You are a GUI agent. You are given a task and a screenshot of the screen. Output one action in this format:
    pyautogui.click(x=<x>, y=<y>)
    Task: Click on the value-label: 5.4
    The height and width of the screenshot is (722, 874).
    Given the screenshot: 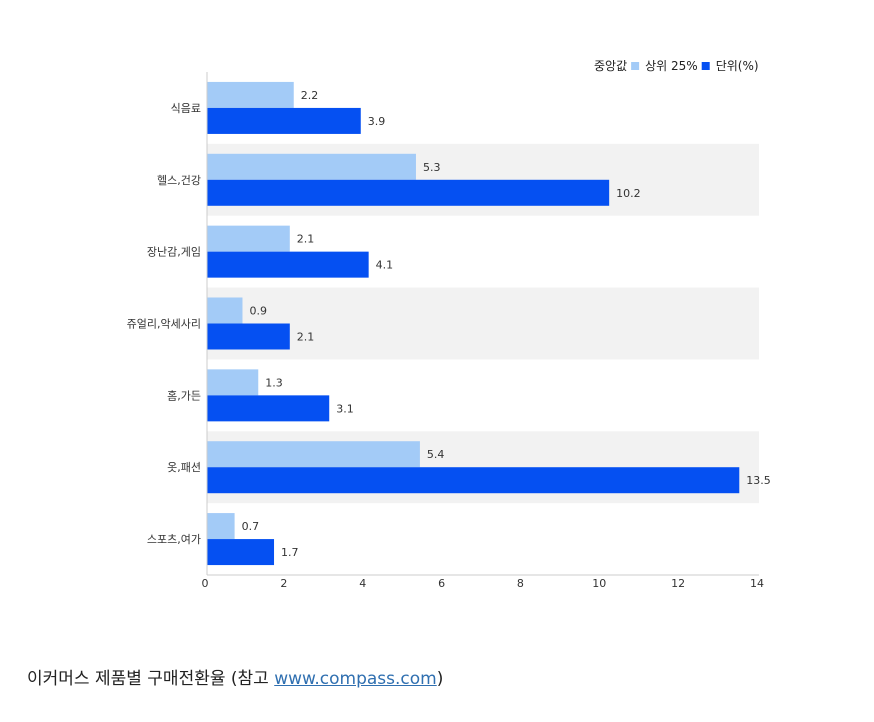 What is the action you would take?
    pyautogui.click(x=436, y=454)
    